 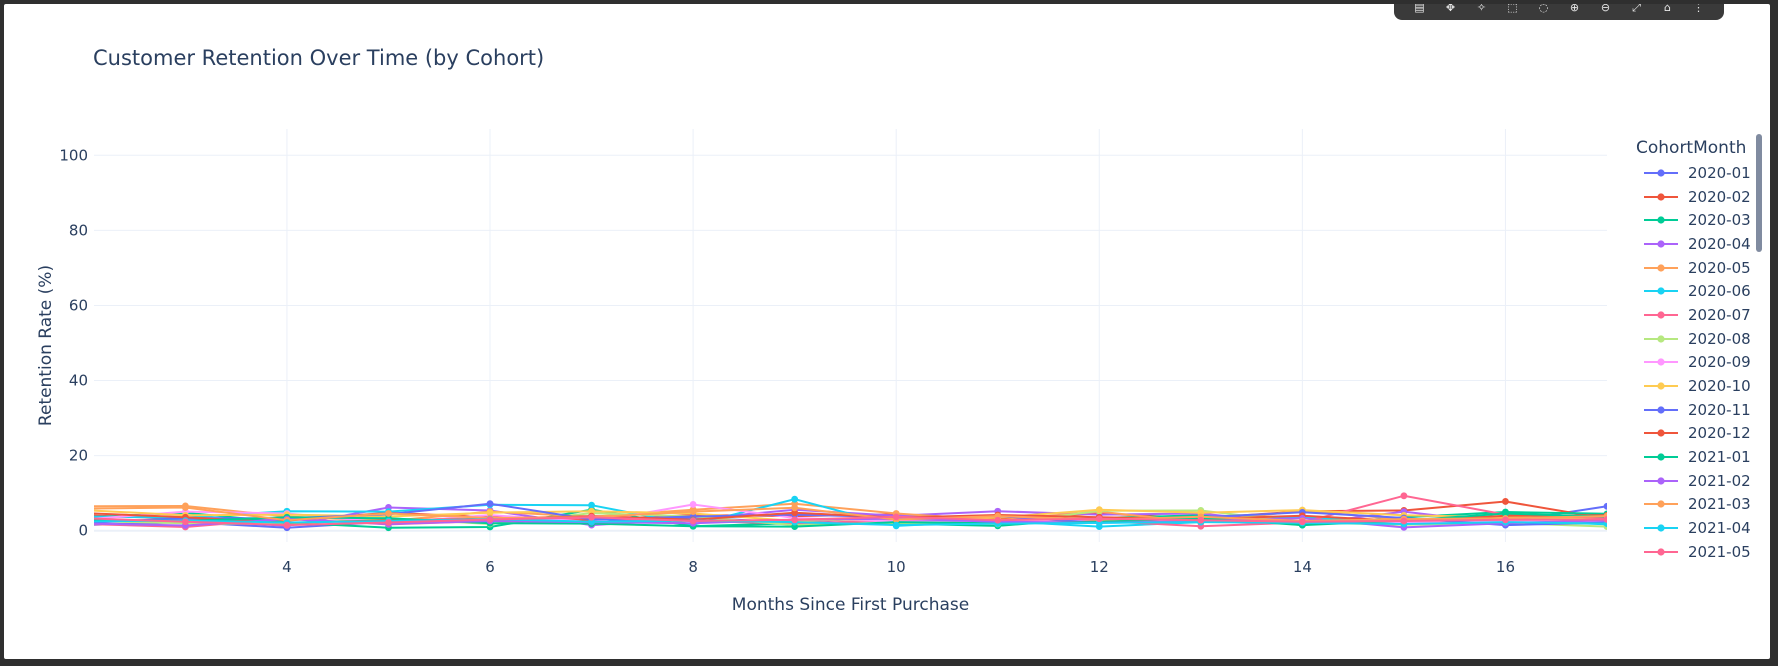 What do you see at coordinates (1719, 528) in the screenshot?
I see `legend-label: 2021-04` at bounding box center [1719, 528].